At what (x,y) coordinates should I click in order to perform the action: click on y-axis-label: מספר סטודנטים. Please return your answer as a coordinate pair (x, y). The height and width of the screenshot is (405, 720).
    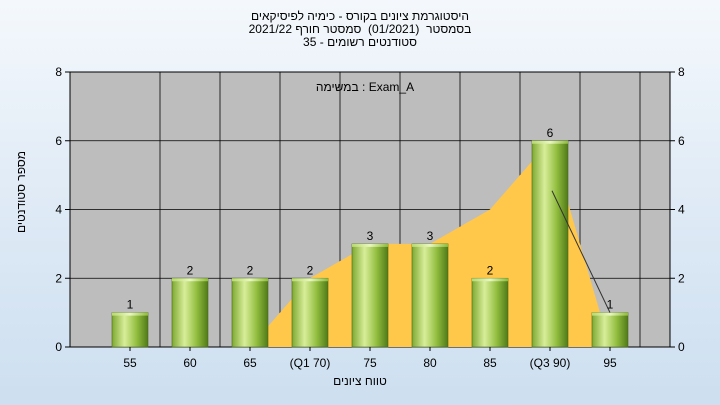
    Looking at the image, I should click on (21, 192).